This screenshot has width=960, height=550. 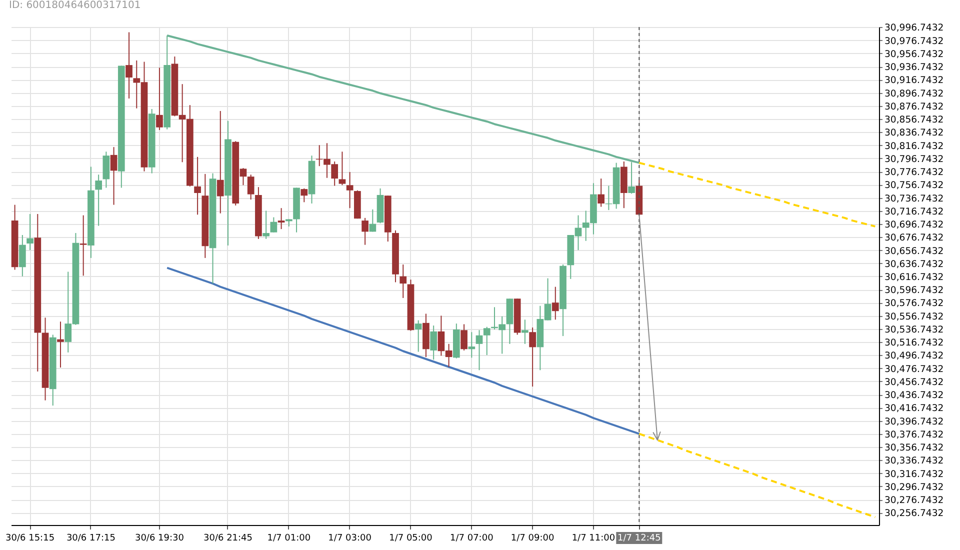 I want to click on x-tick-label: 1/7 03:00, so click(x=350, y=539).